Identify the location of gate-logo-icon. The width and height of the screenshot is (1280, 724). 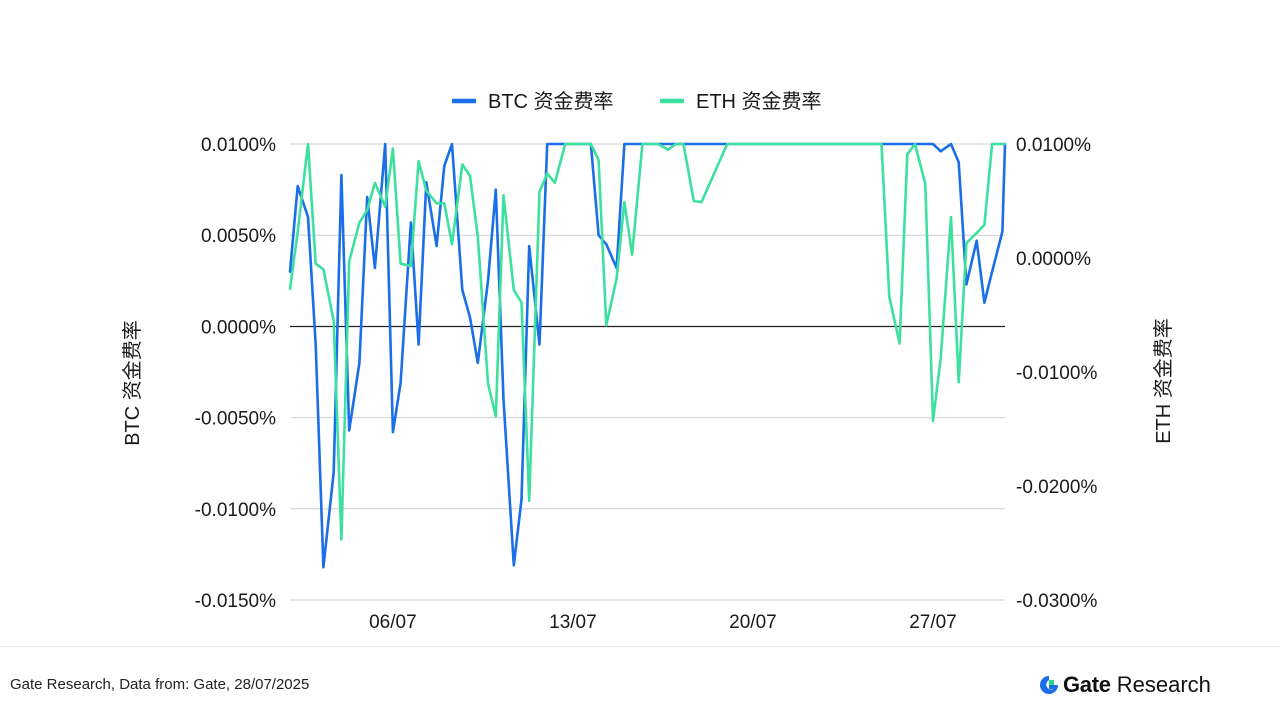
(1049, 685).